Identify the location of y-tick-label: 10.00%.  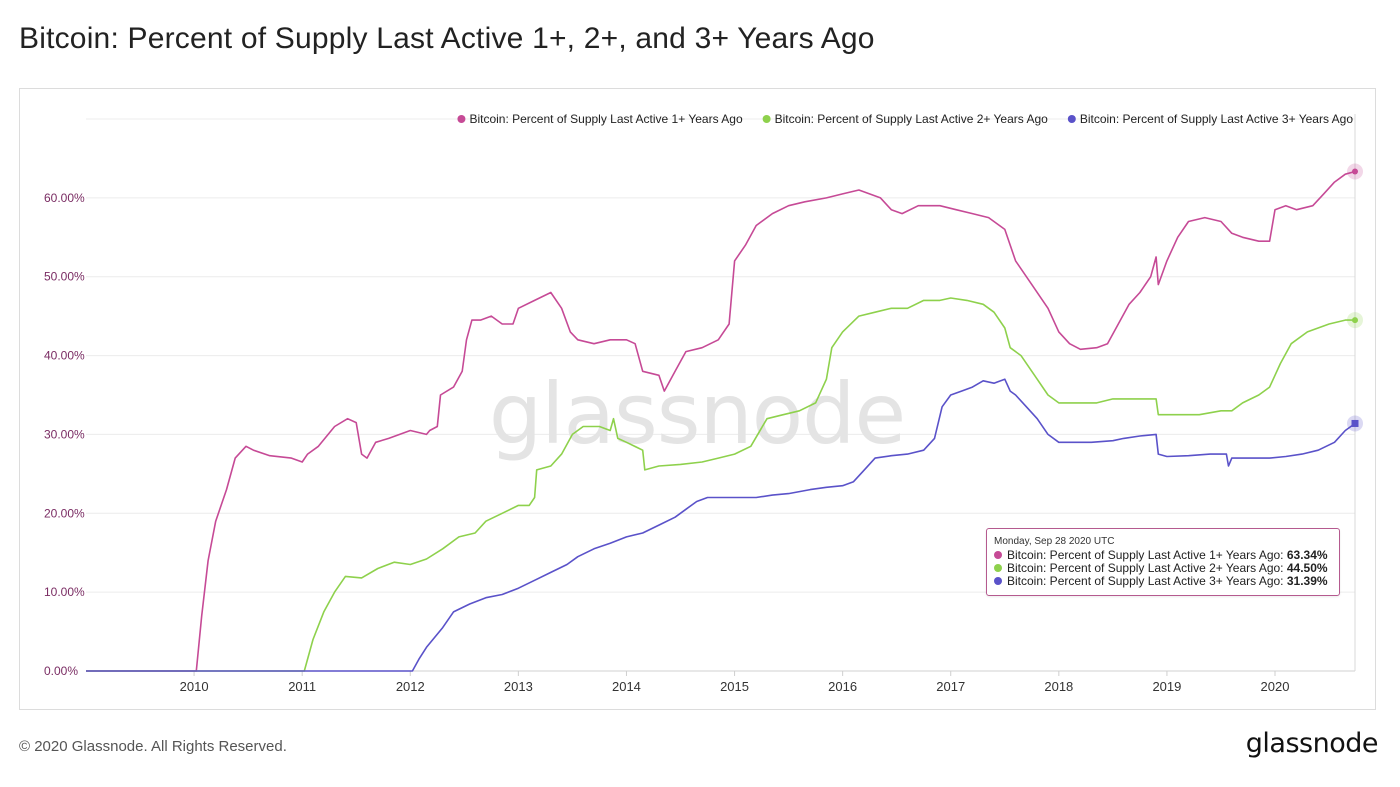
(64, 592).